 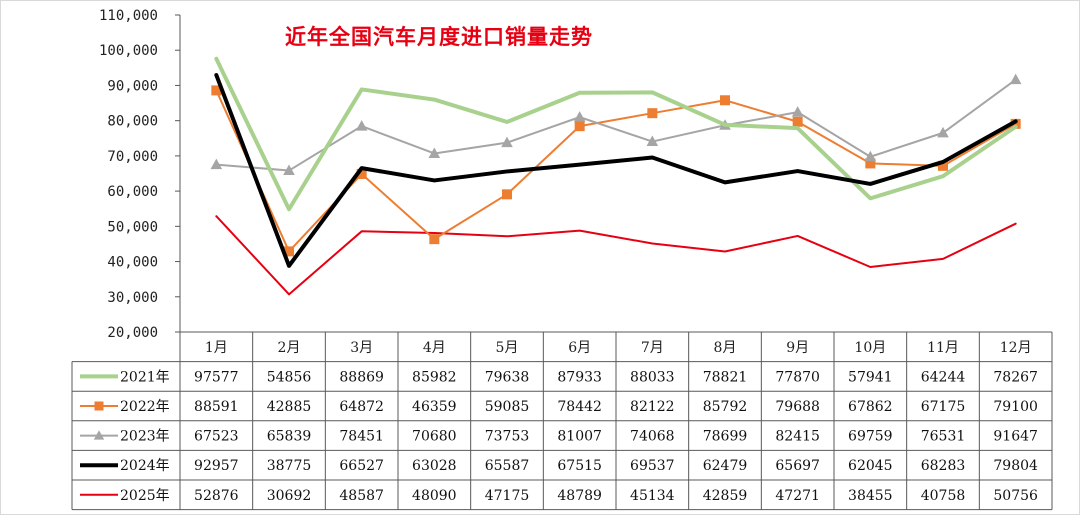 What do you see at coordinates (507, 377) in the screenshot?
I see `table-cell-value: 79638` at bounding box center [507, 377].